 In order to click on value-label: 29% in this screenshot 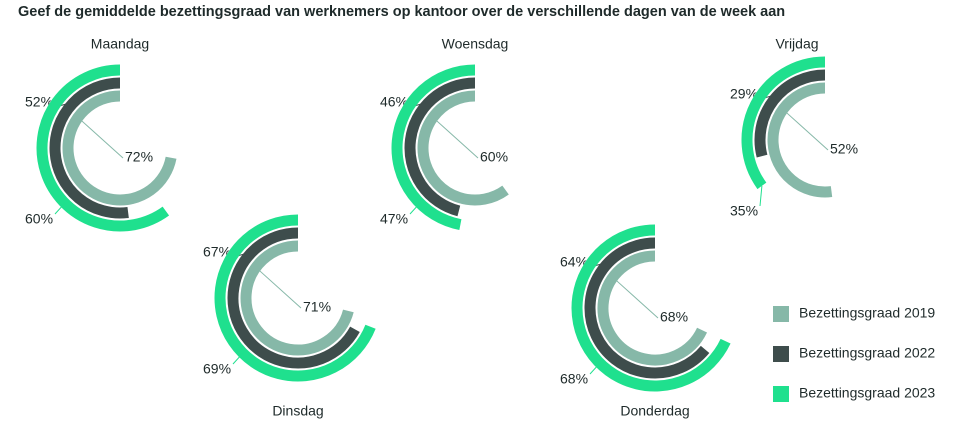, I will do `click(744, 94)`.